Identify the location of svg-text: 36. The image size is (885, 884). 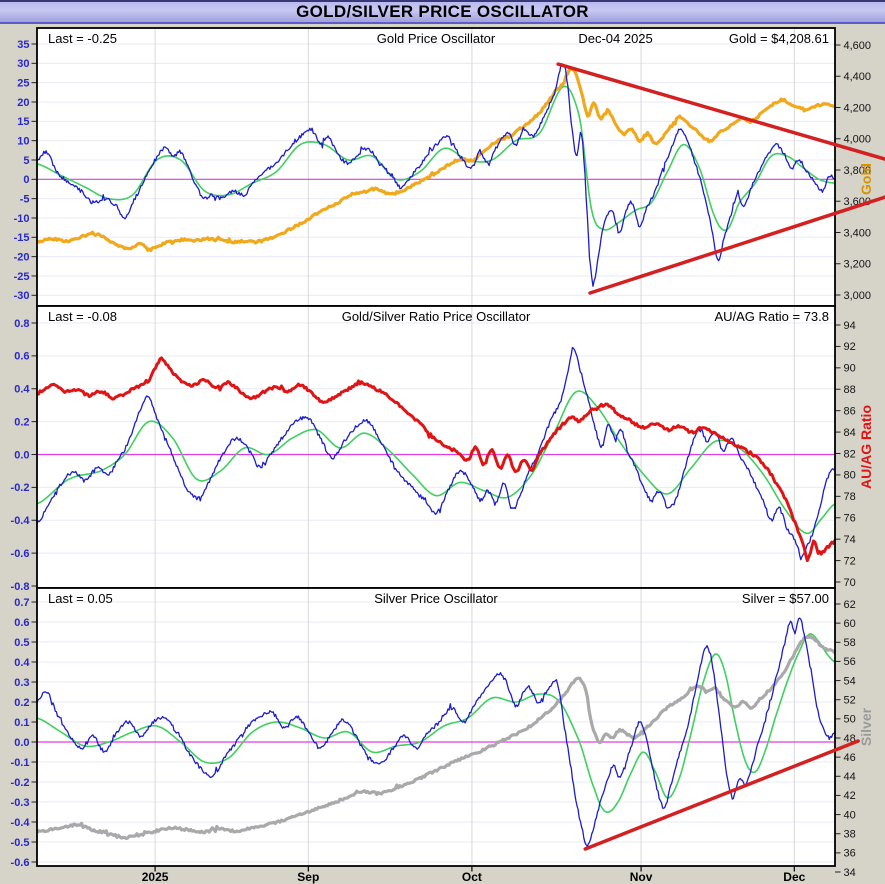
(850, 854).